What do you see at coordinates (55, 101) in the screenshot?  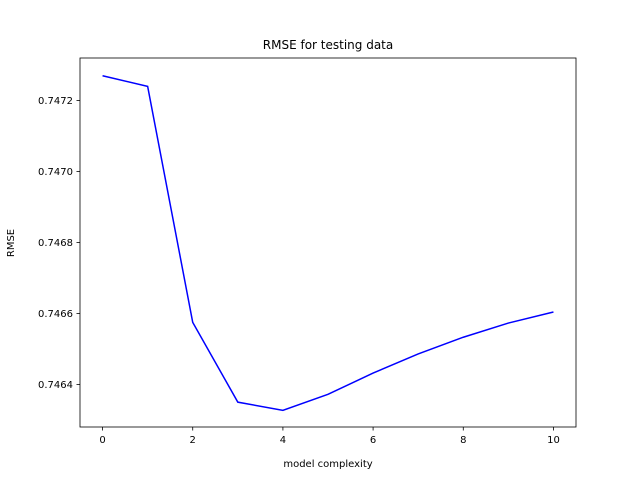 I see `y-tick-label: 0.7472` at bounding box center [55, 101].